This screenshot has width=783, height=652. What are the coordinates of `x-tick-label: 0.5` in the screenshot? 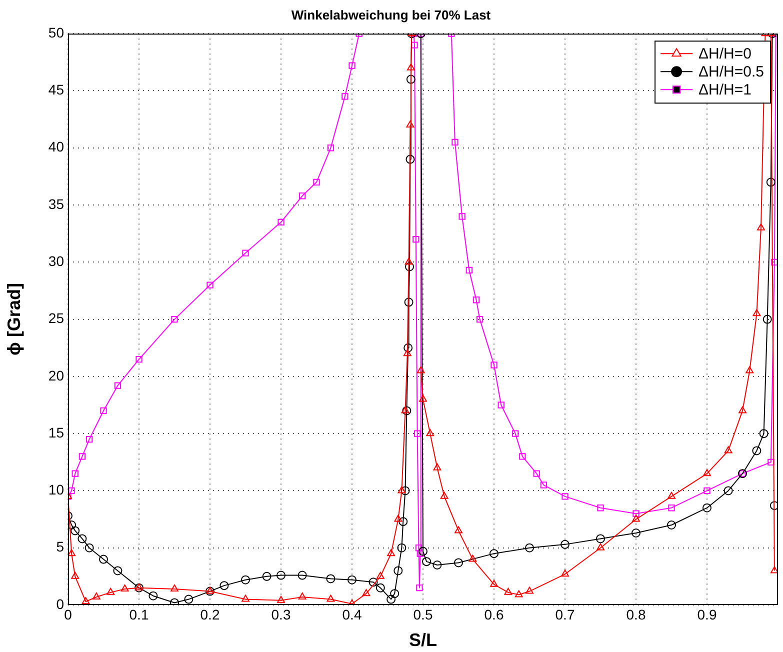 It's located at (423, 614).